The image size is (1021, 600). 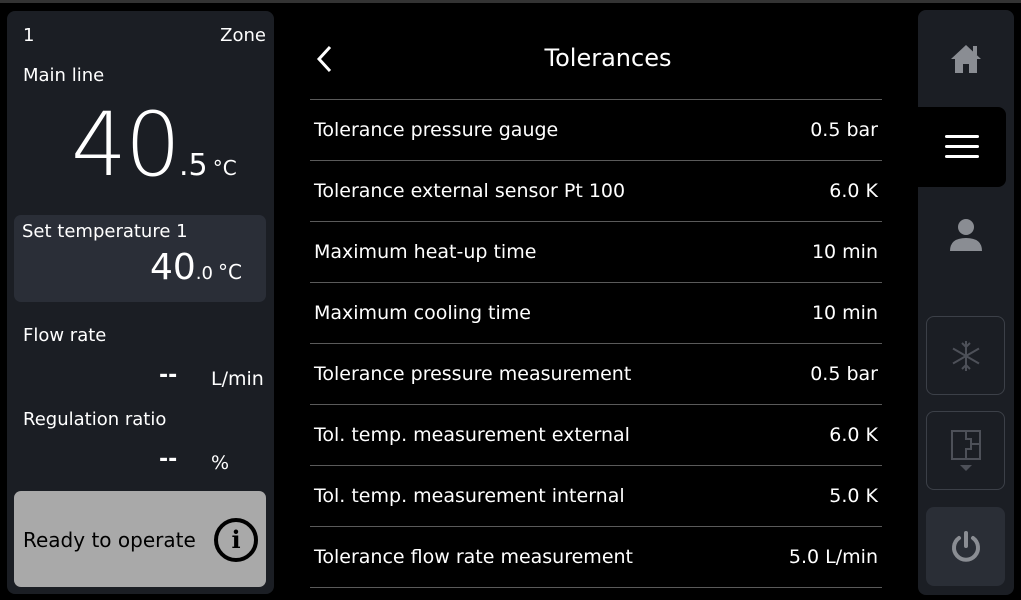 I want to click on regulation-ratio-value: --, so click(x=168, y=459).